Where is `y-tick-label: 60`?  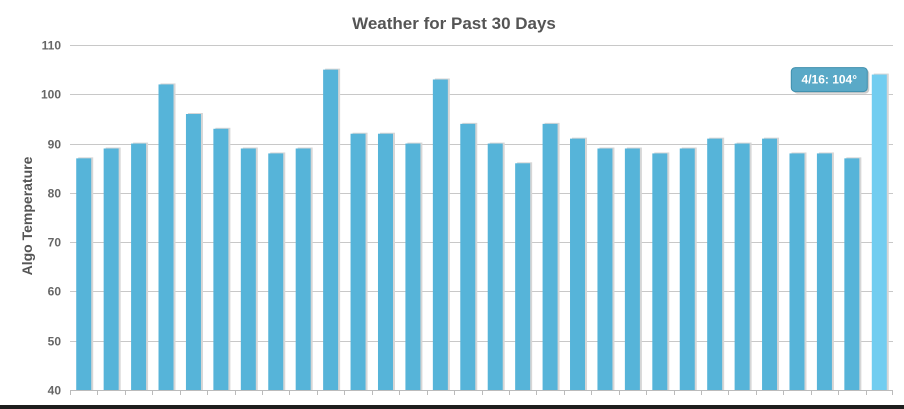 y-tick-label: 60 is located at coordinates (55, 292).